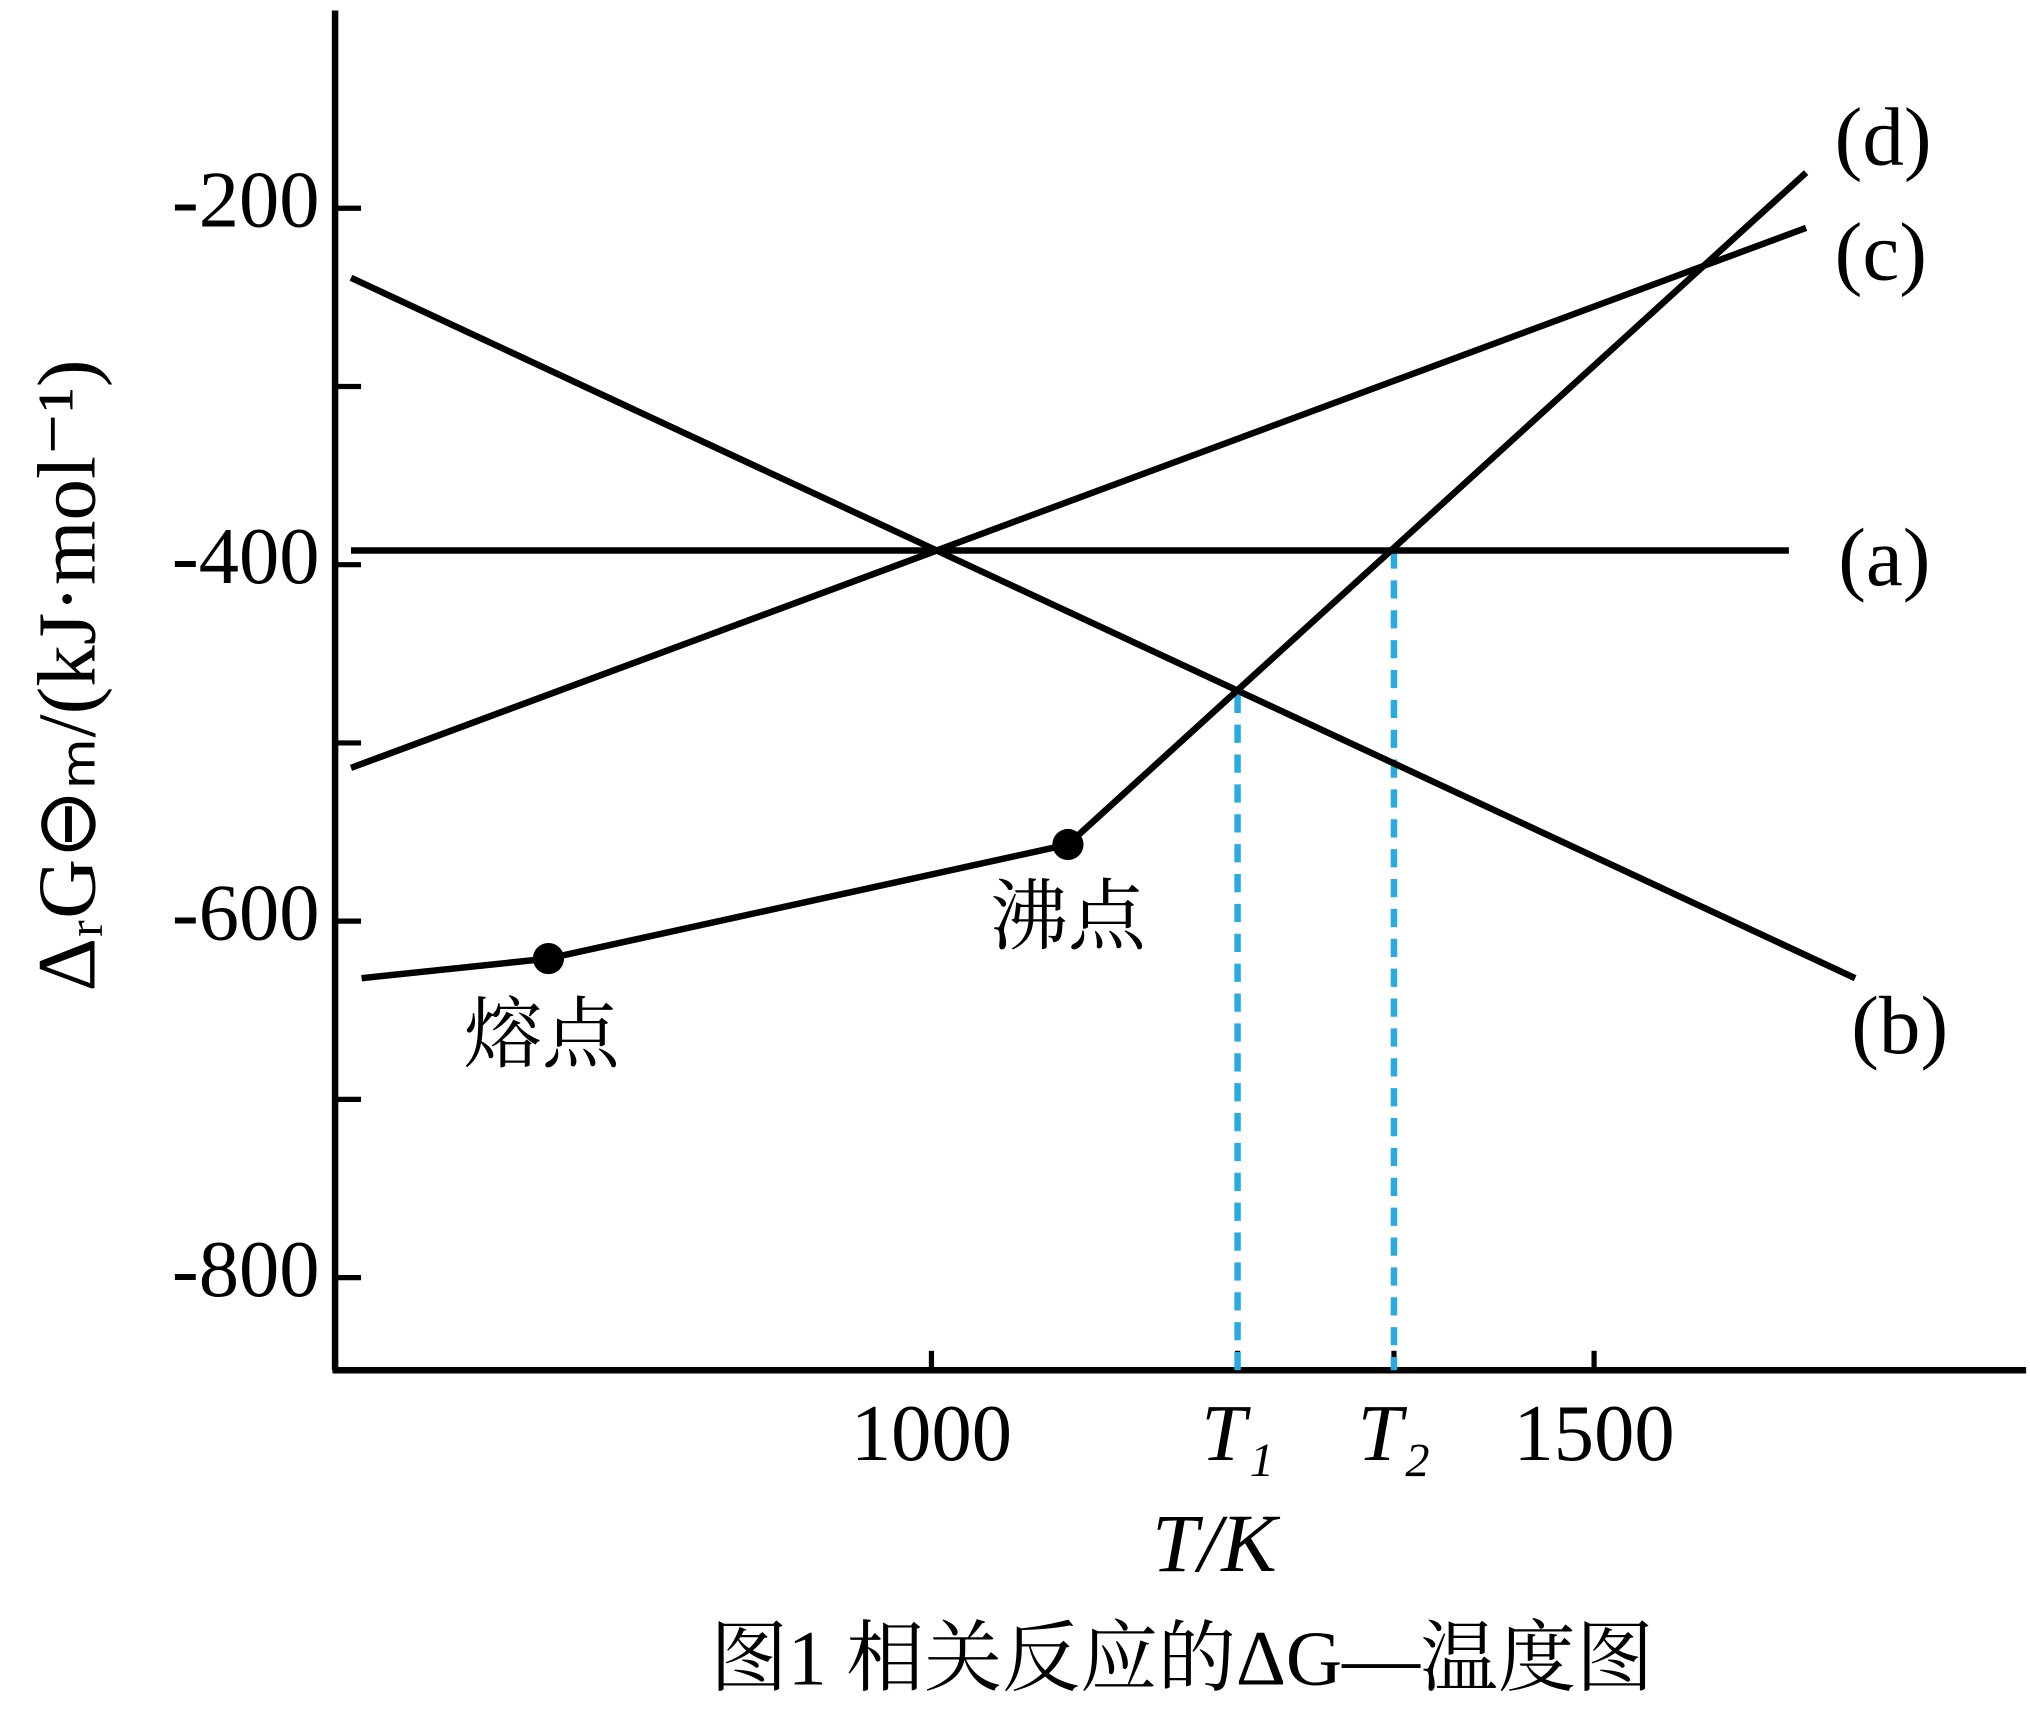 This screenshot has width=2030, height=1721. Describe the element at coordinates (1881, 251) in the screenshot. I see `series-label: (c)` at that location.